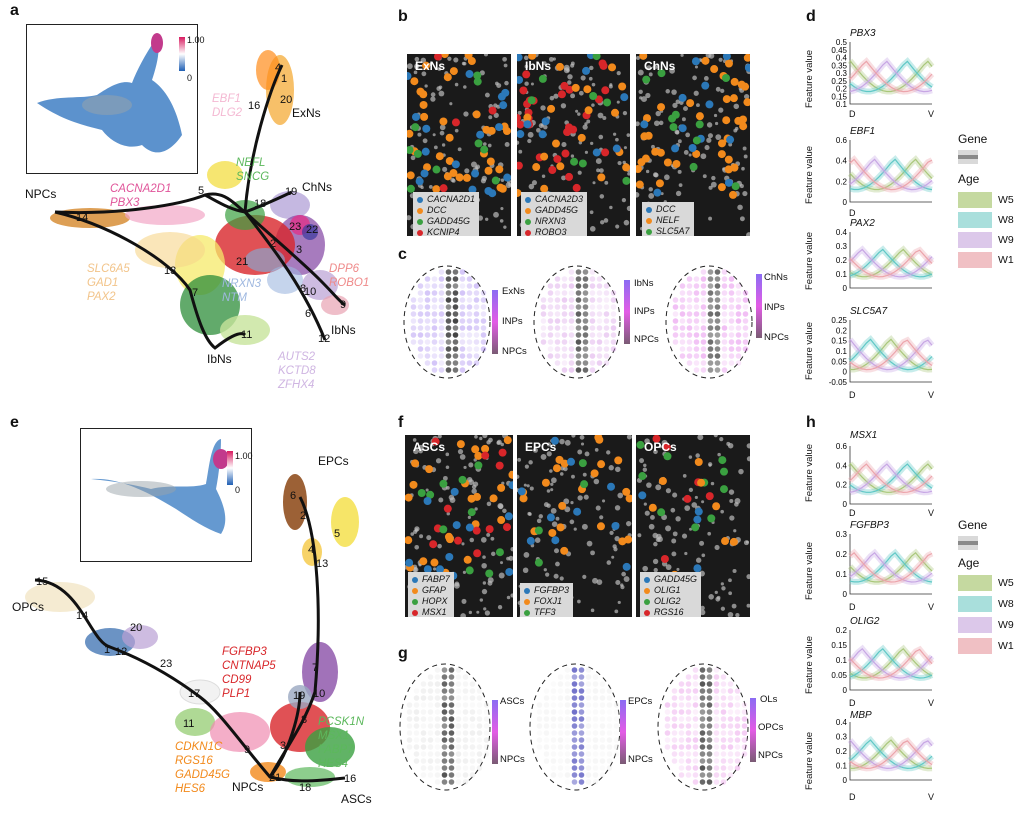 This screenshot has height=816, width=1014. I want to click on tick-label: 0.5, so click(842, 42).